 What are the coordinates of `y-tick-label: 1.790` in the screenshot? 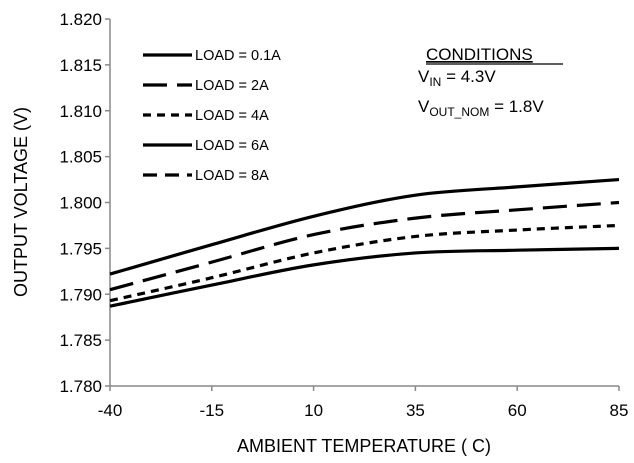 It's located at (80, 294).